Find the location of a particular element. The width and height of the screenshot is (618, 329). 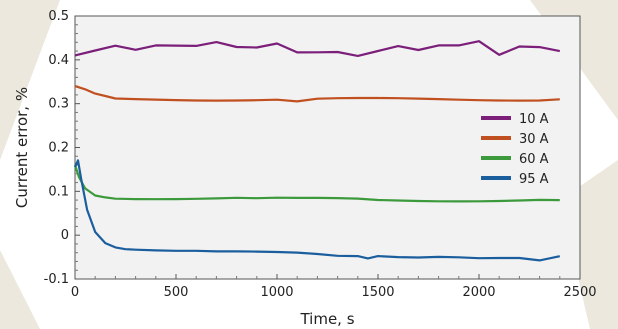

y-tick-label: 0.2 is located at coordinates (58, 148).